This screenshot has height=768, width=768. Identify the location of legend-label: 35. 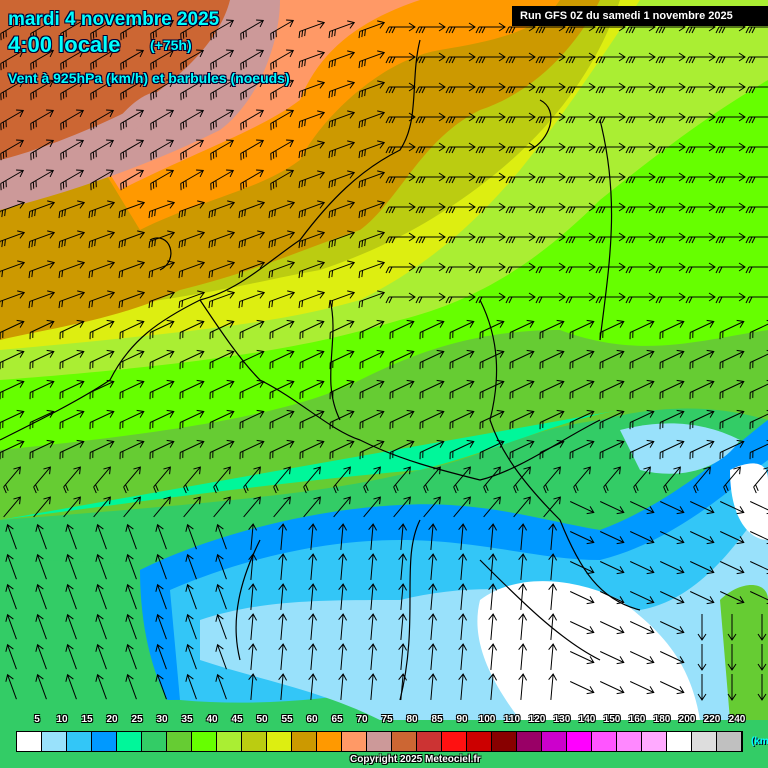
(187, 719).